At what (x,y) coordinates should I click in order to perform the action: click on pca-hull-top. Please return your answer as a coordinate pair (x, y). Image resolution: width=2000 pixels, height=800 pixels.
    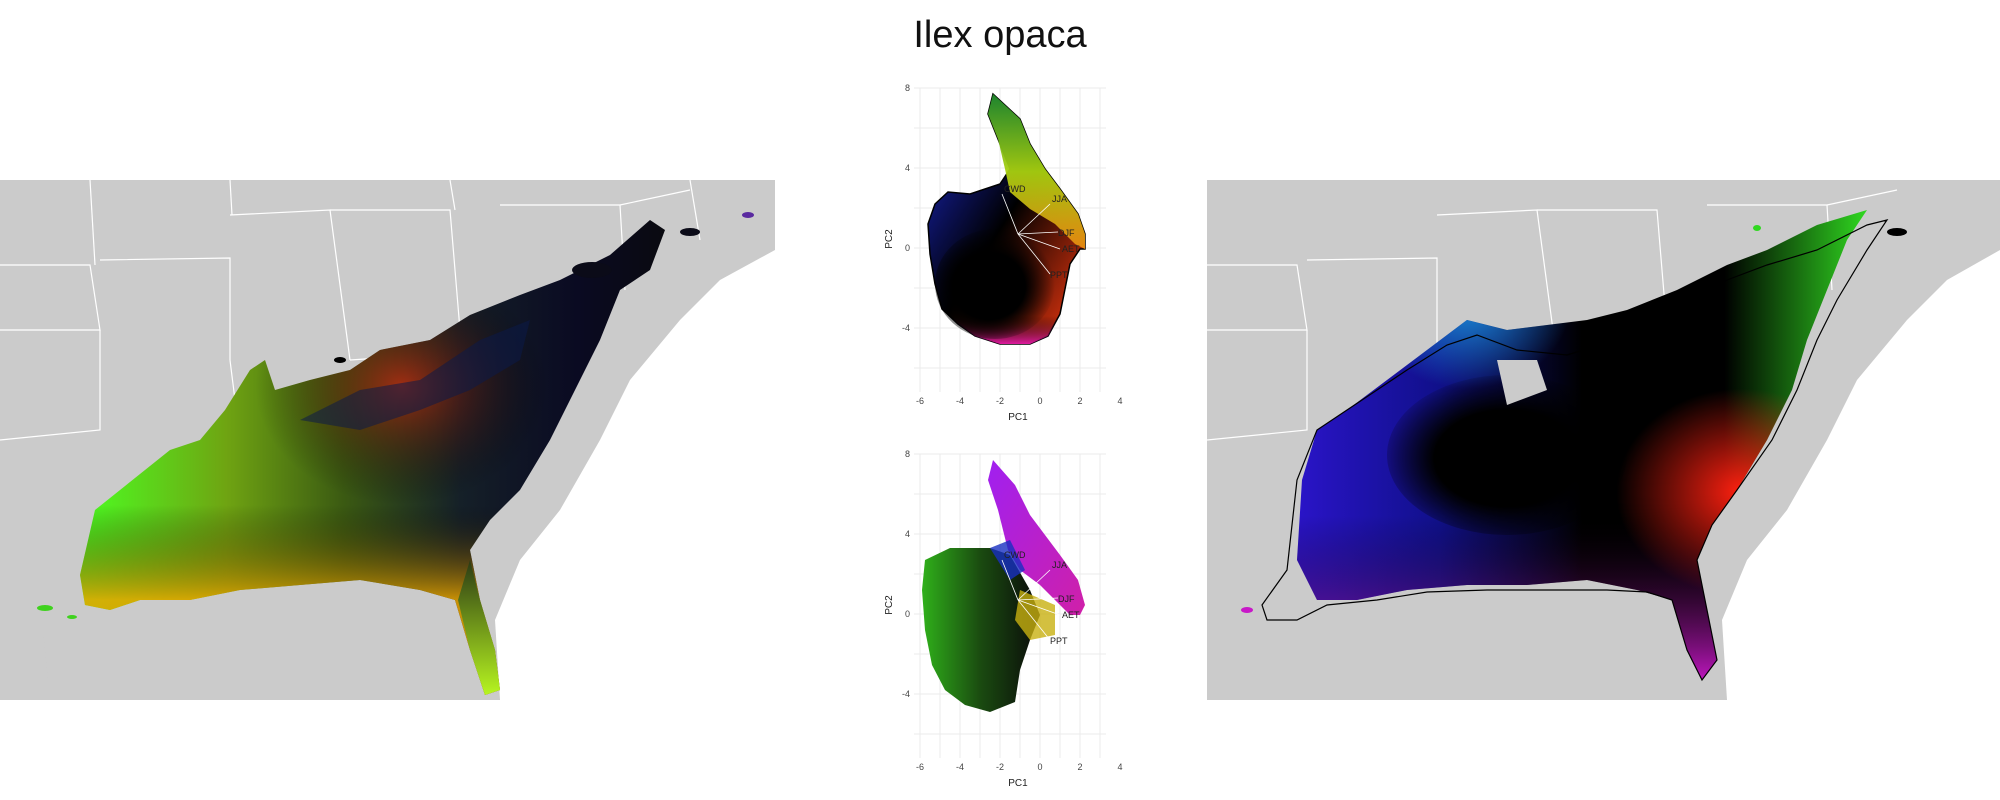
    Looking at the image, I should click on (1006, 218).